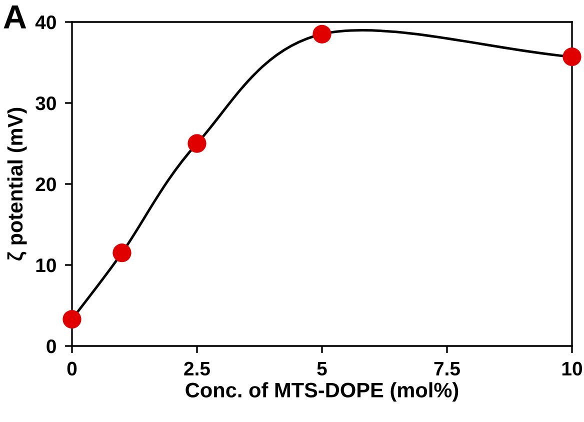 The height and width of the screenshot is (422, 584). I want to click on y-tick-label: 20, so click(46, 184).